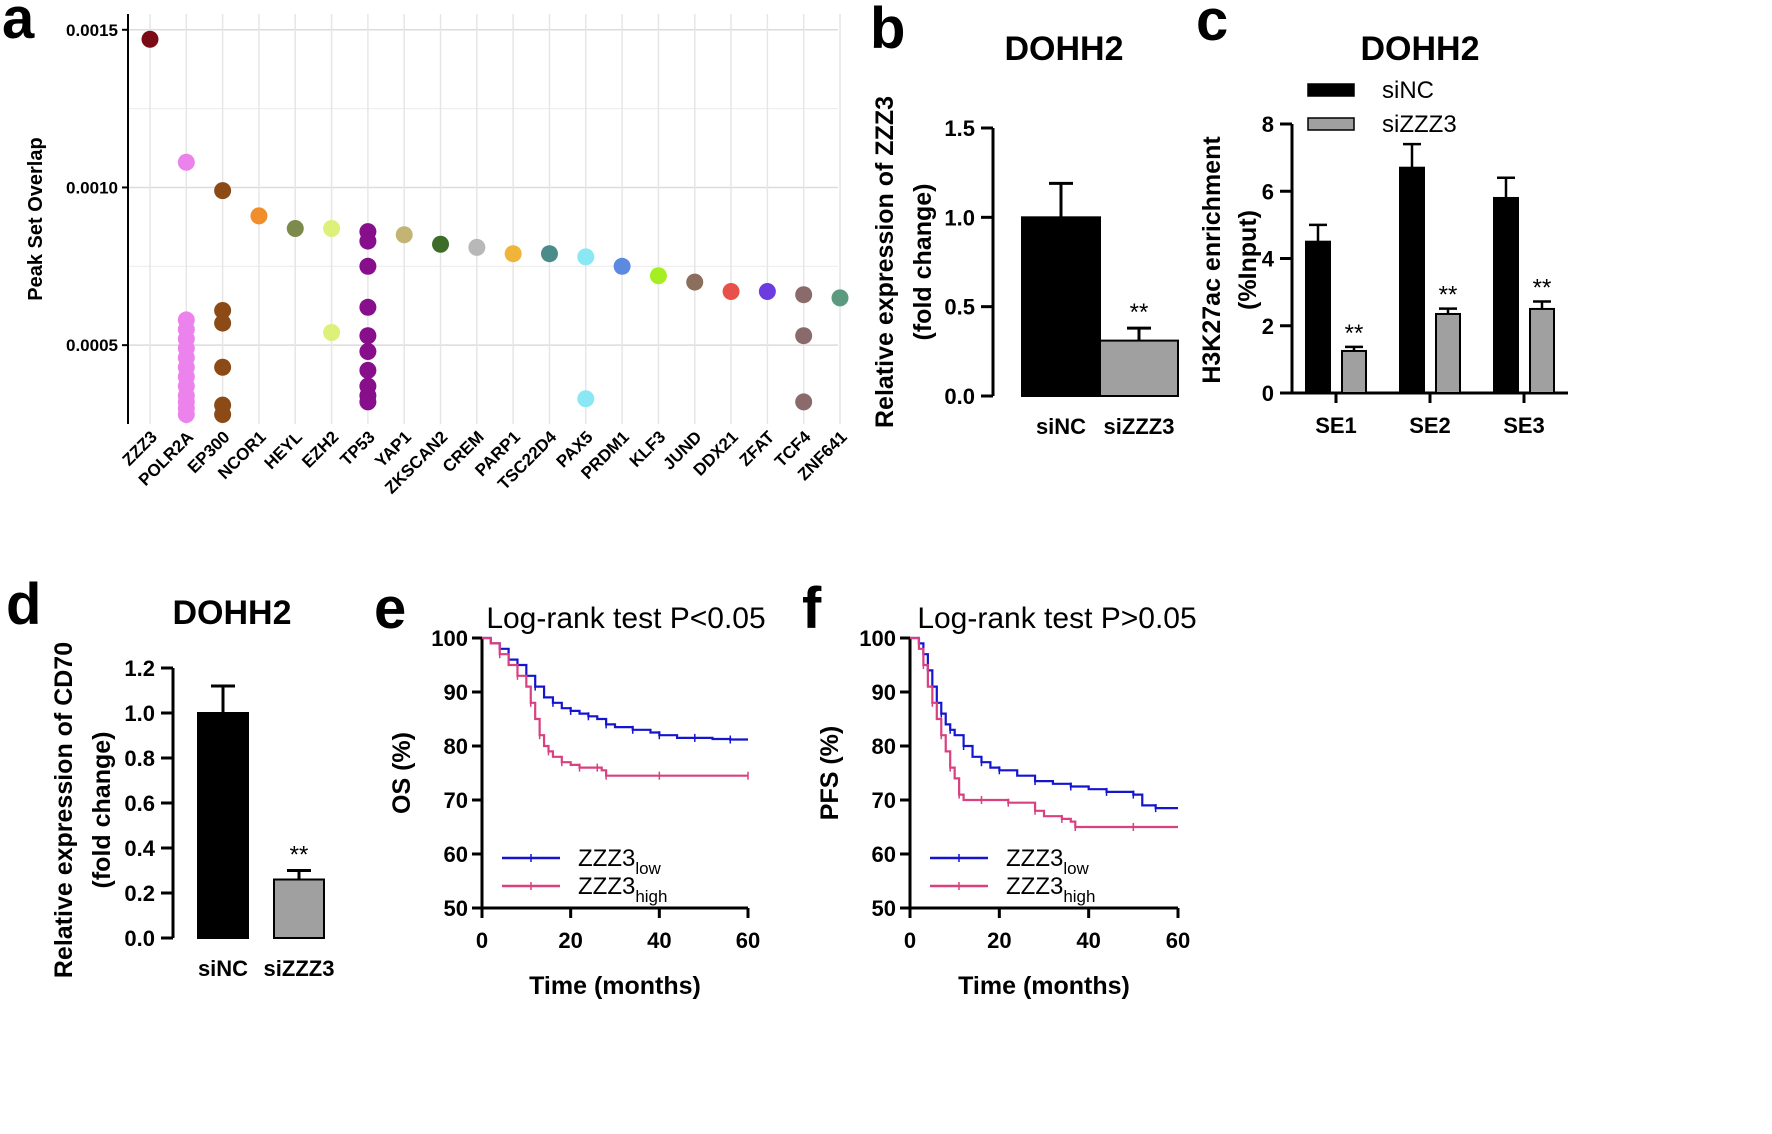  What do you see at coordinates (1139, 426) in the screenshot?
I see `x-tick-label-b-siZZZ3: siZZZ3` at bounding box center [1139, 426].